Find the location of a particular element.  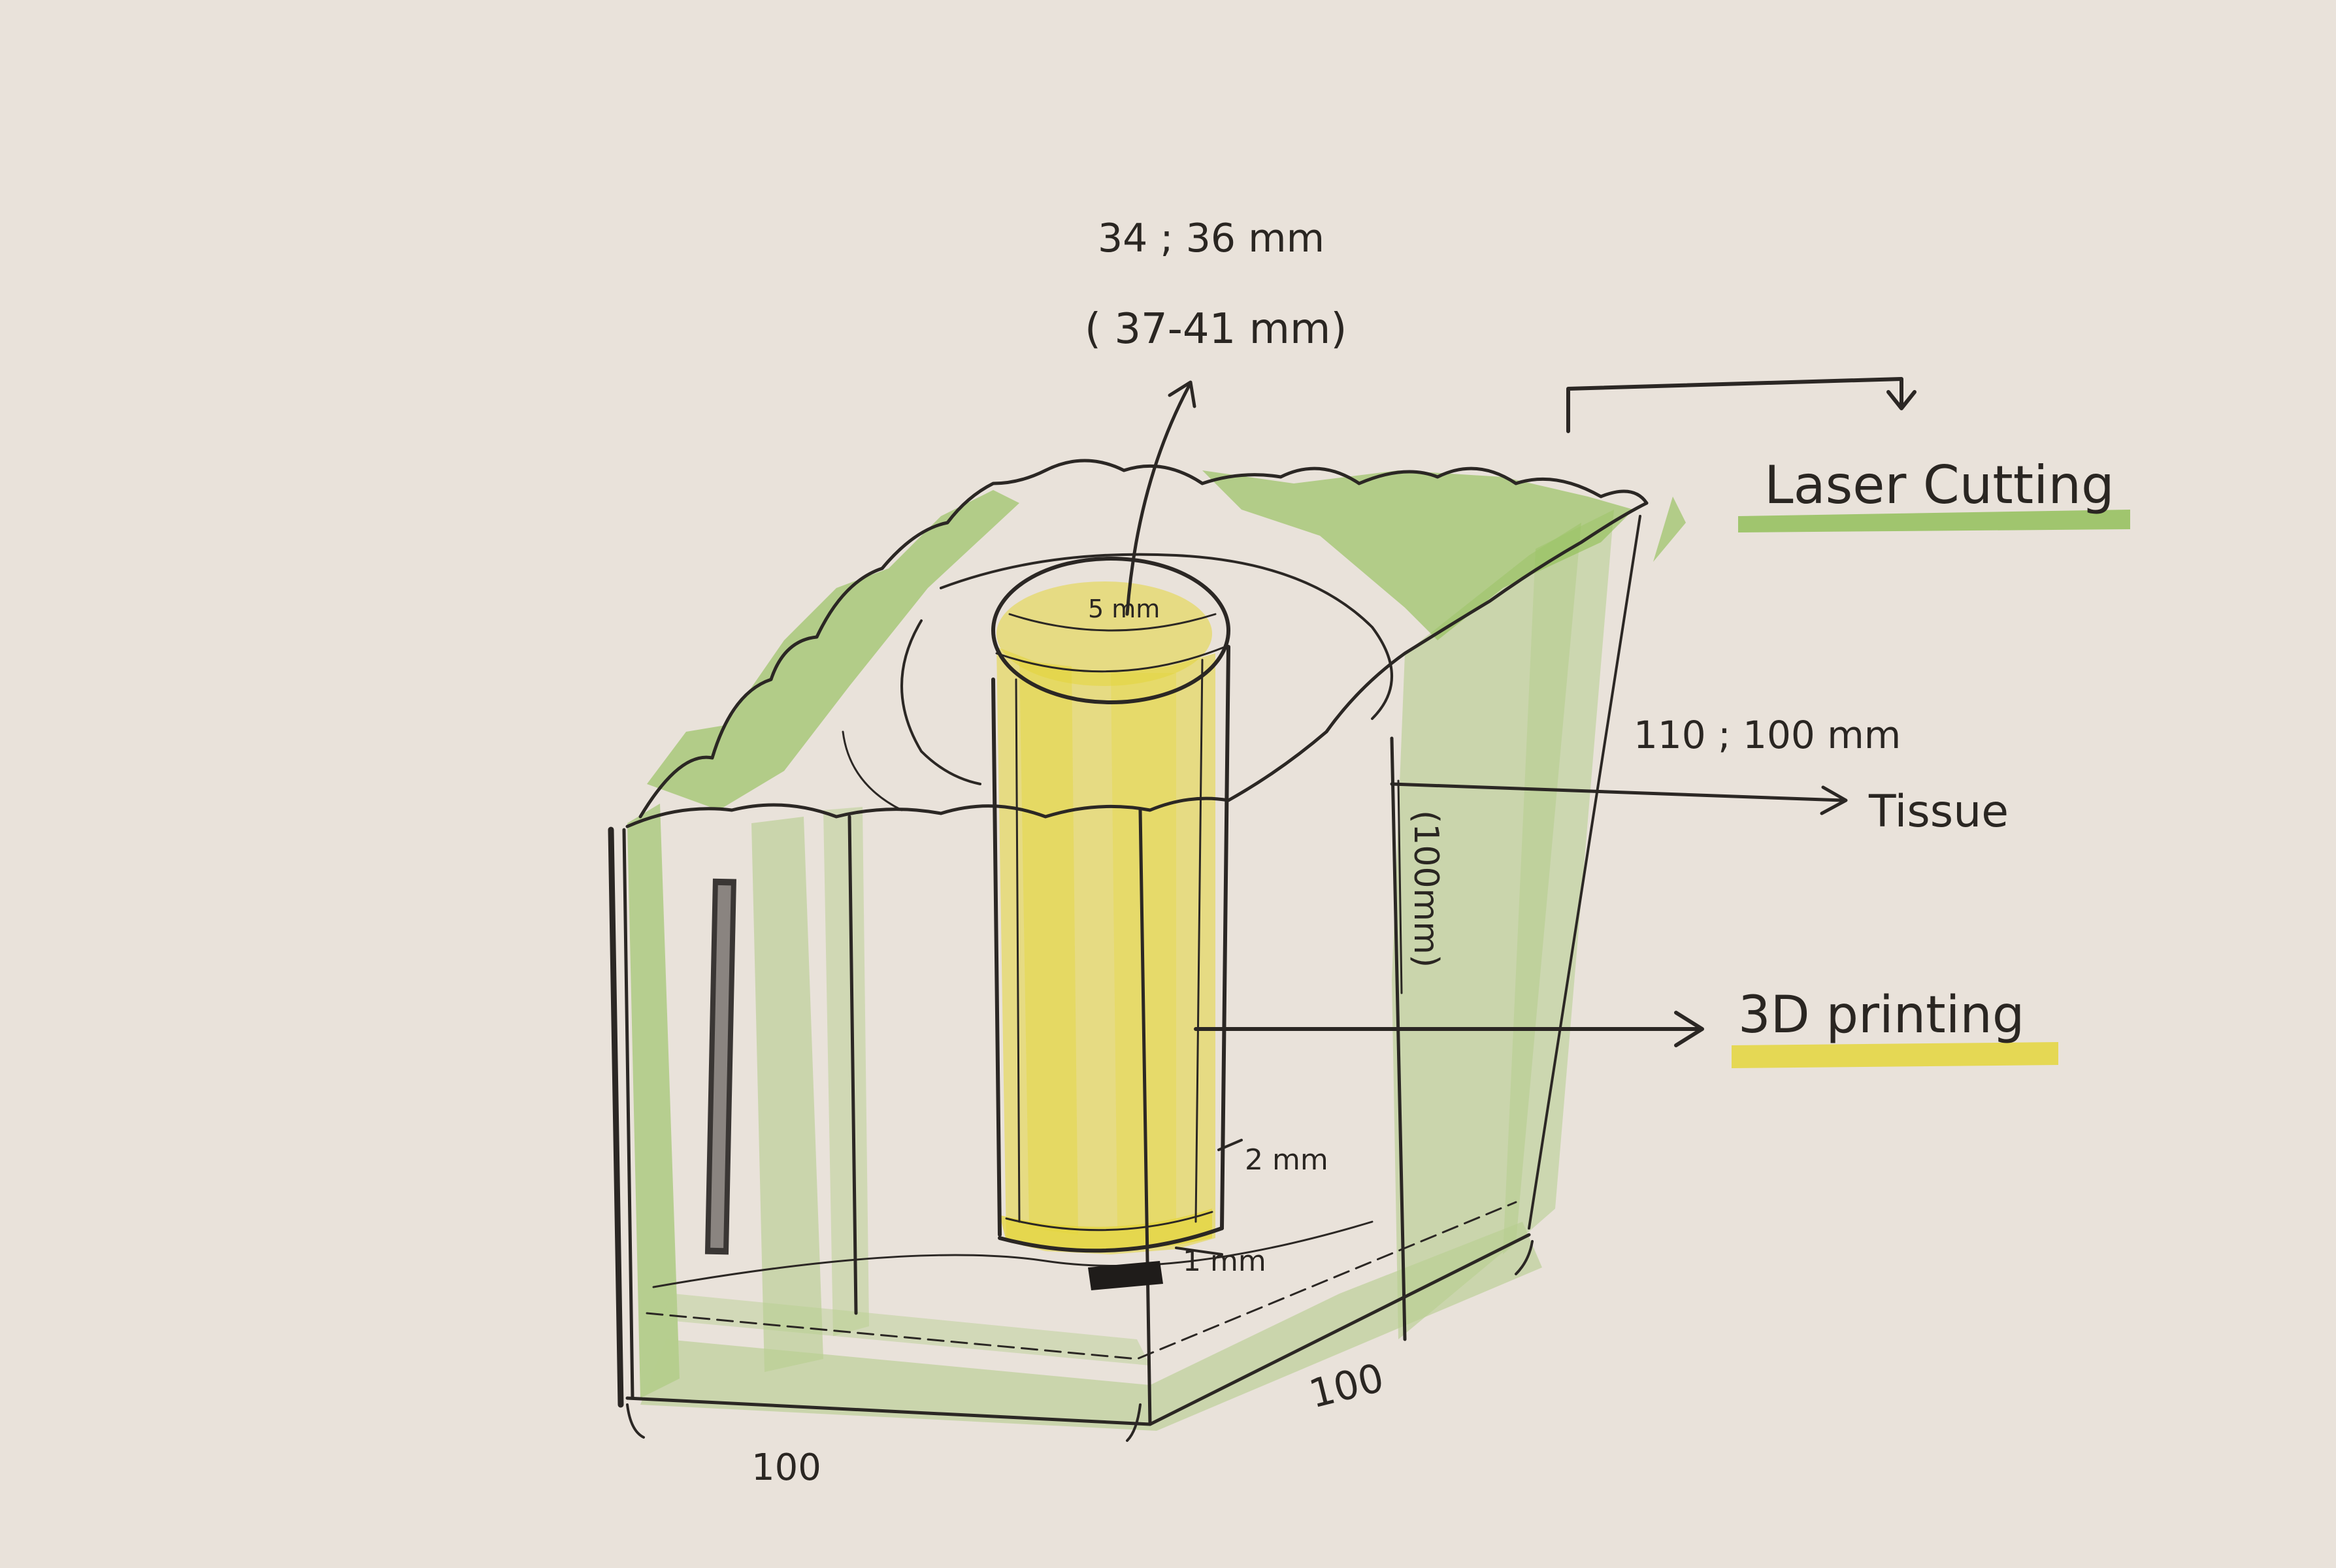

box-height-vertical-label: (100mm) is located at coordinates (1425, 889).